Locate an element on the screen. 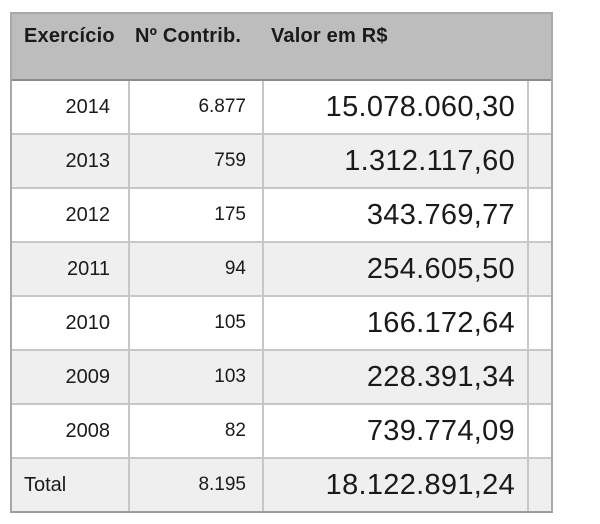 The image size is (600, 524). table-row-2008: 2008 82 739.774,09 is located at coordinates (281, 432).